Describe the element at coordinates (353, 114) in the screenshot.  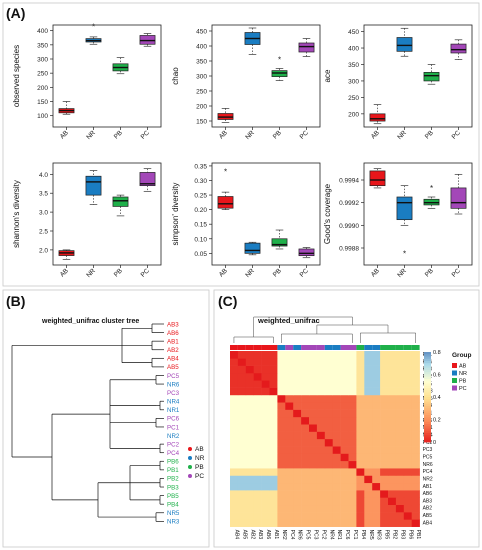
I see `y-tick-label: 200` at that location.